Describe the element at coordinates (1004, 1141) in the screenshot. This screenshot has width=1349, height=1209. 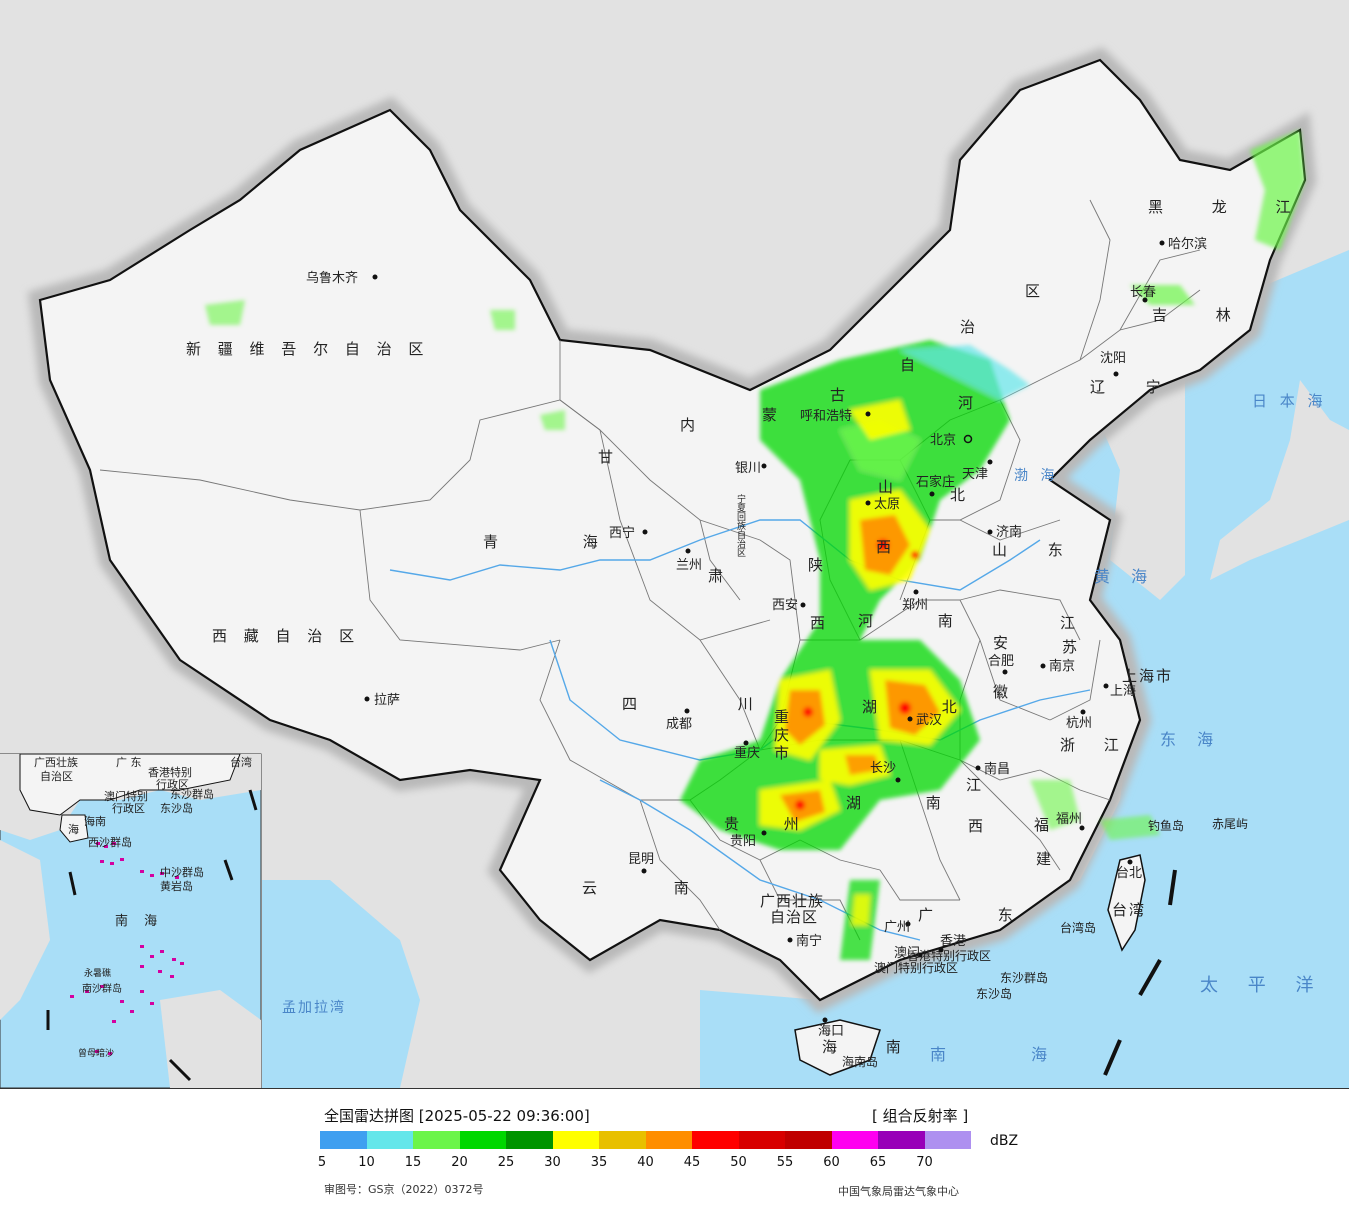
I see `legend-unit: dBZ` at that location.